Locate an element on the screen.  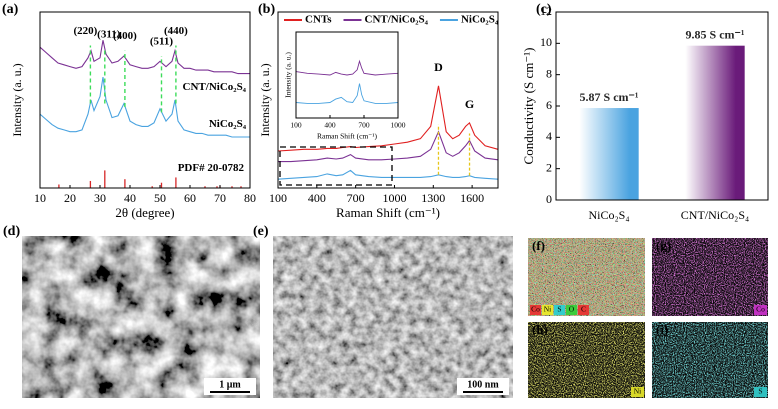
legend-label: CNT/NiCo₂S₄ is located at coordinates (397, 20).